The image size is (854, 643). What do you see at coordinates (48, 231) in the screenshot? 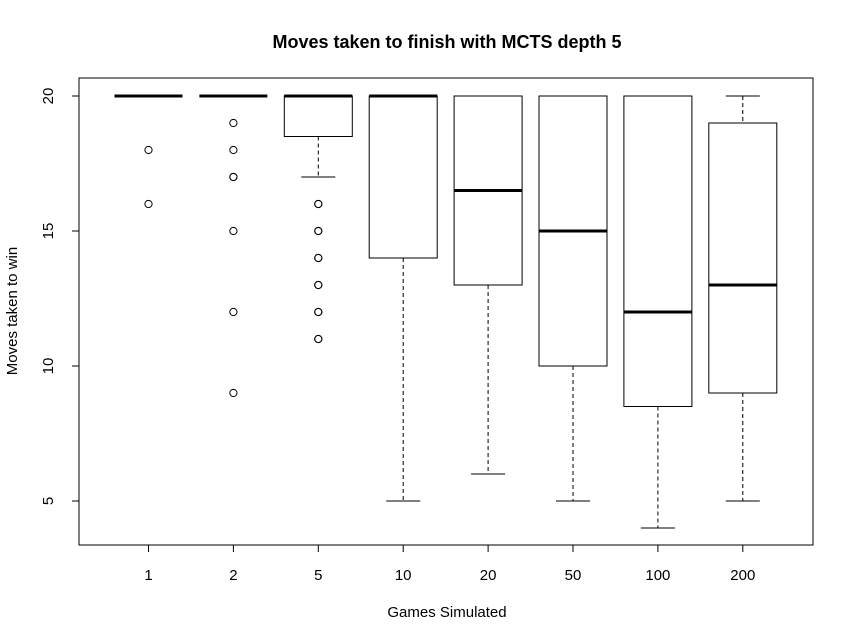
I see `y-tick-label-15: 15` at bounding box center [48, 231].